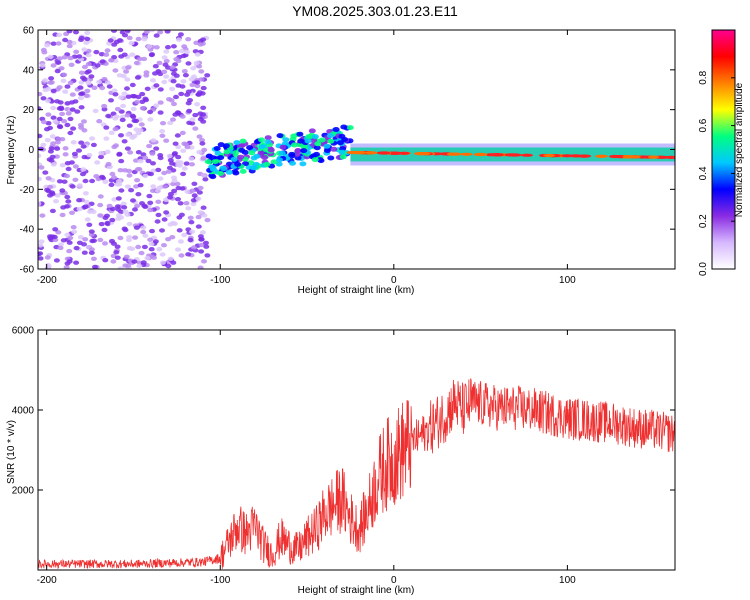  Describe the element at coordinates (11, 150) in the screenshot. I see `spectrogram-y-axis-label: Frequency (Hz)` at that location.